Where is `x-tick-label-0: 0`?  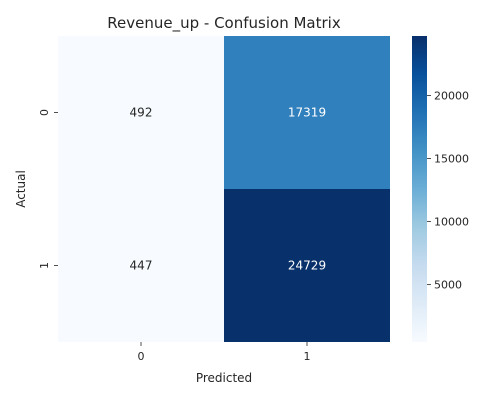 x-tick-label-0: 0 is located at coordinates (141, 356).